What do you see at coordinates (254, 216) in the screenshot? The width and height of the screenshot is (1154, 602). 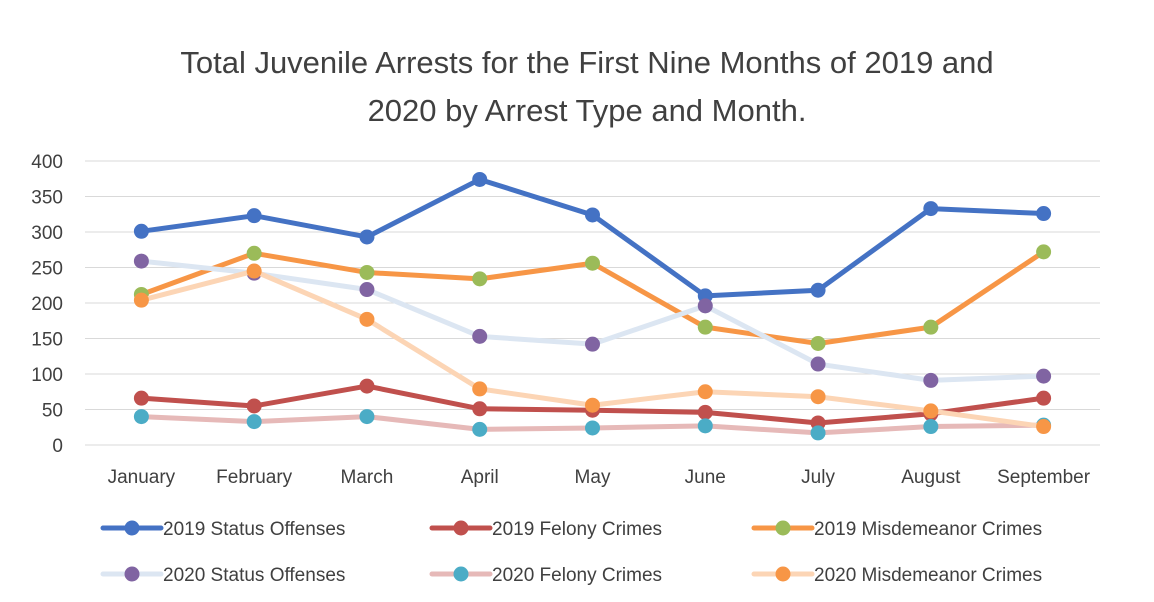 I see `data-point-2019-status-offenses-february` at bounding box center [254, 216].